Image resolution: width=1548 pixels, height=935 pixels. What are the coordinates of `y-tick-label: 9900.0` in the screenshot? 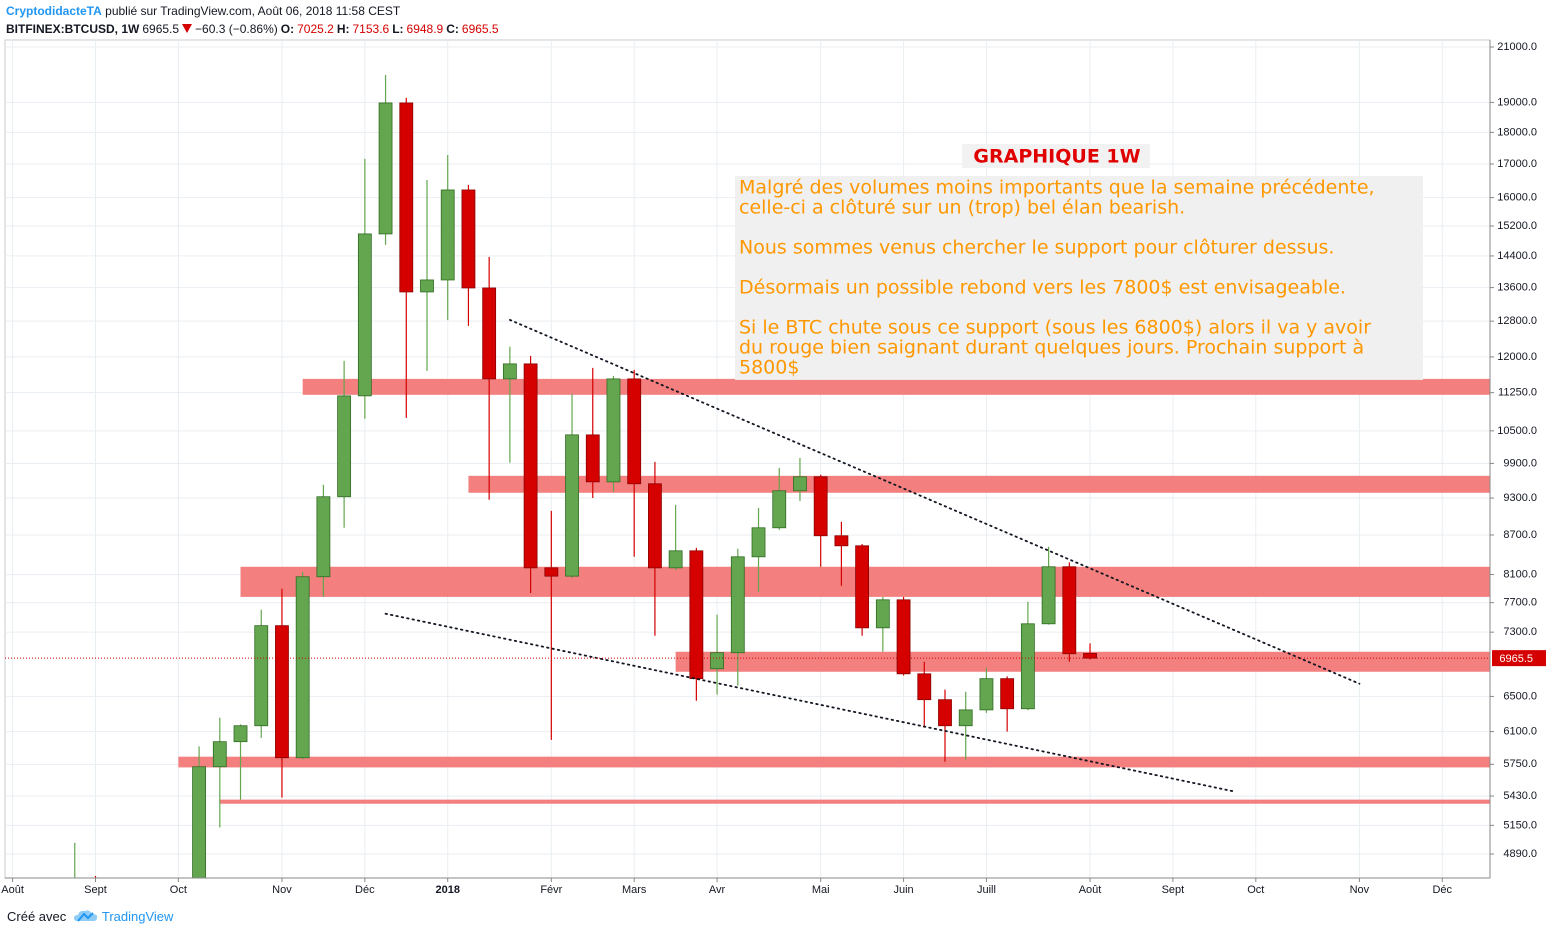 It's located at (1520, 463).